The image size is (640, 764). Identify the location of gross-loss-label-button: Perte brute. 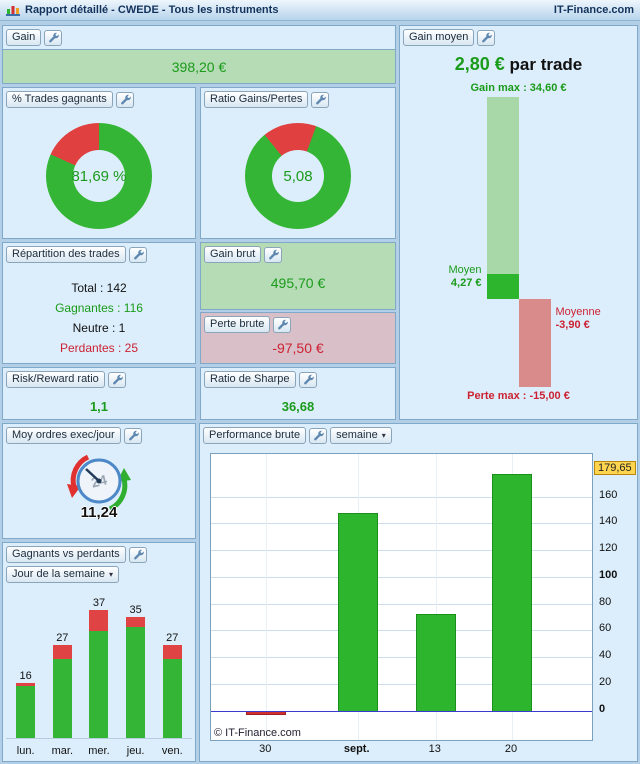
(237, 324).